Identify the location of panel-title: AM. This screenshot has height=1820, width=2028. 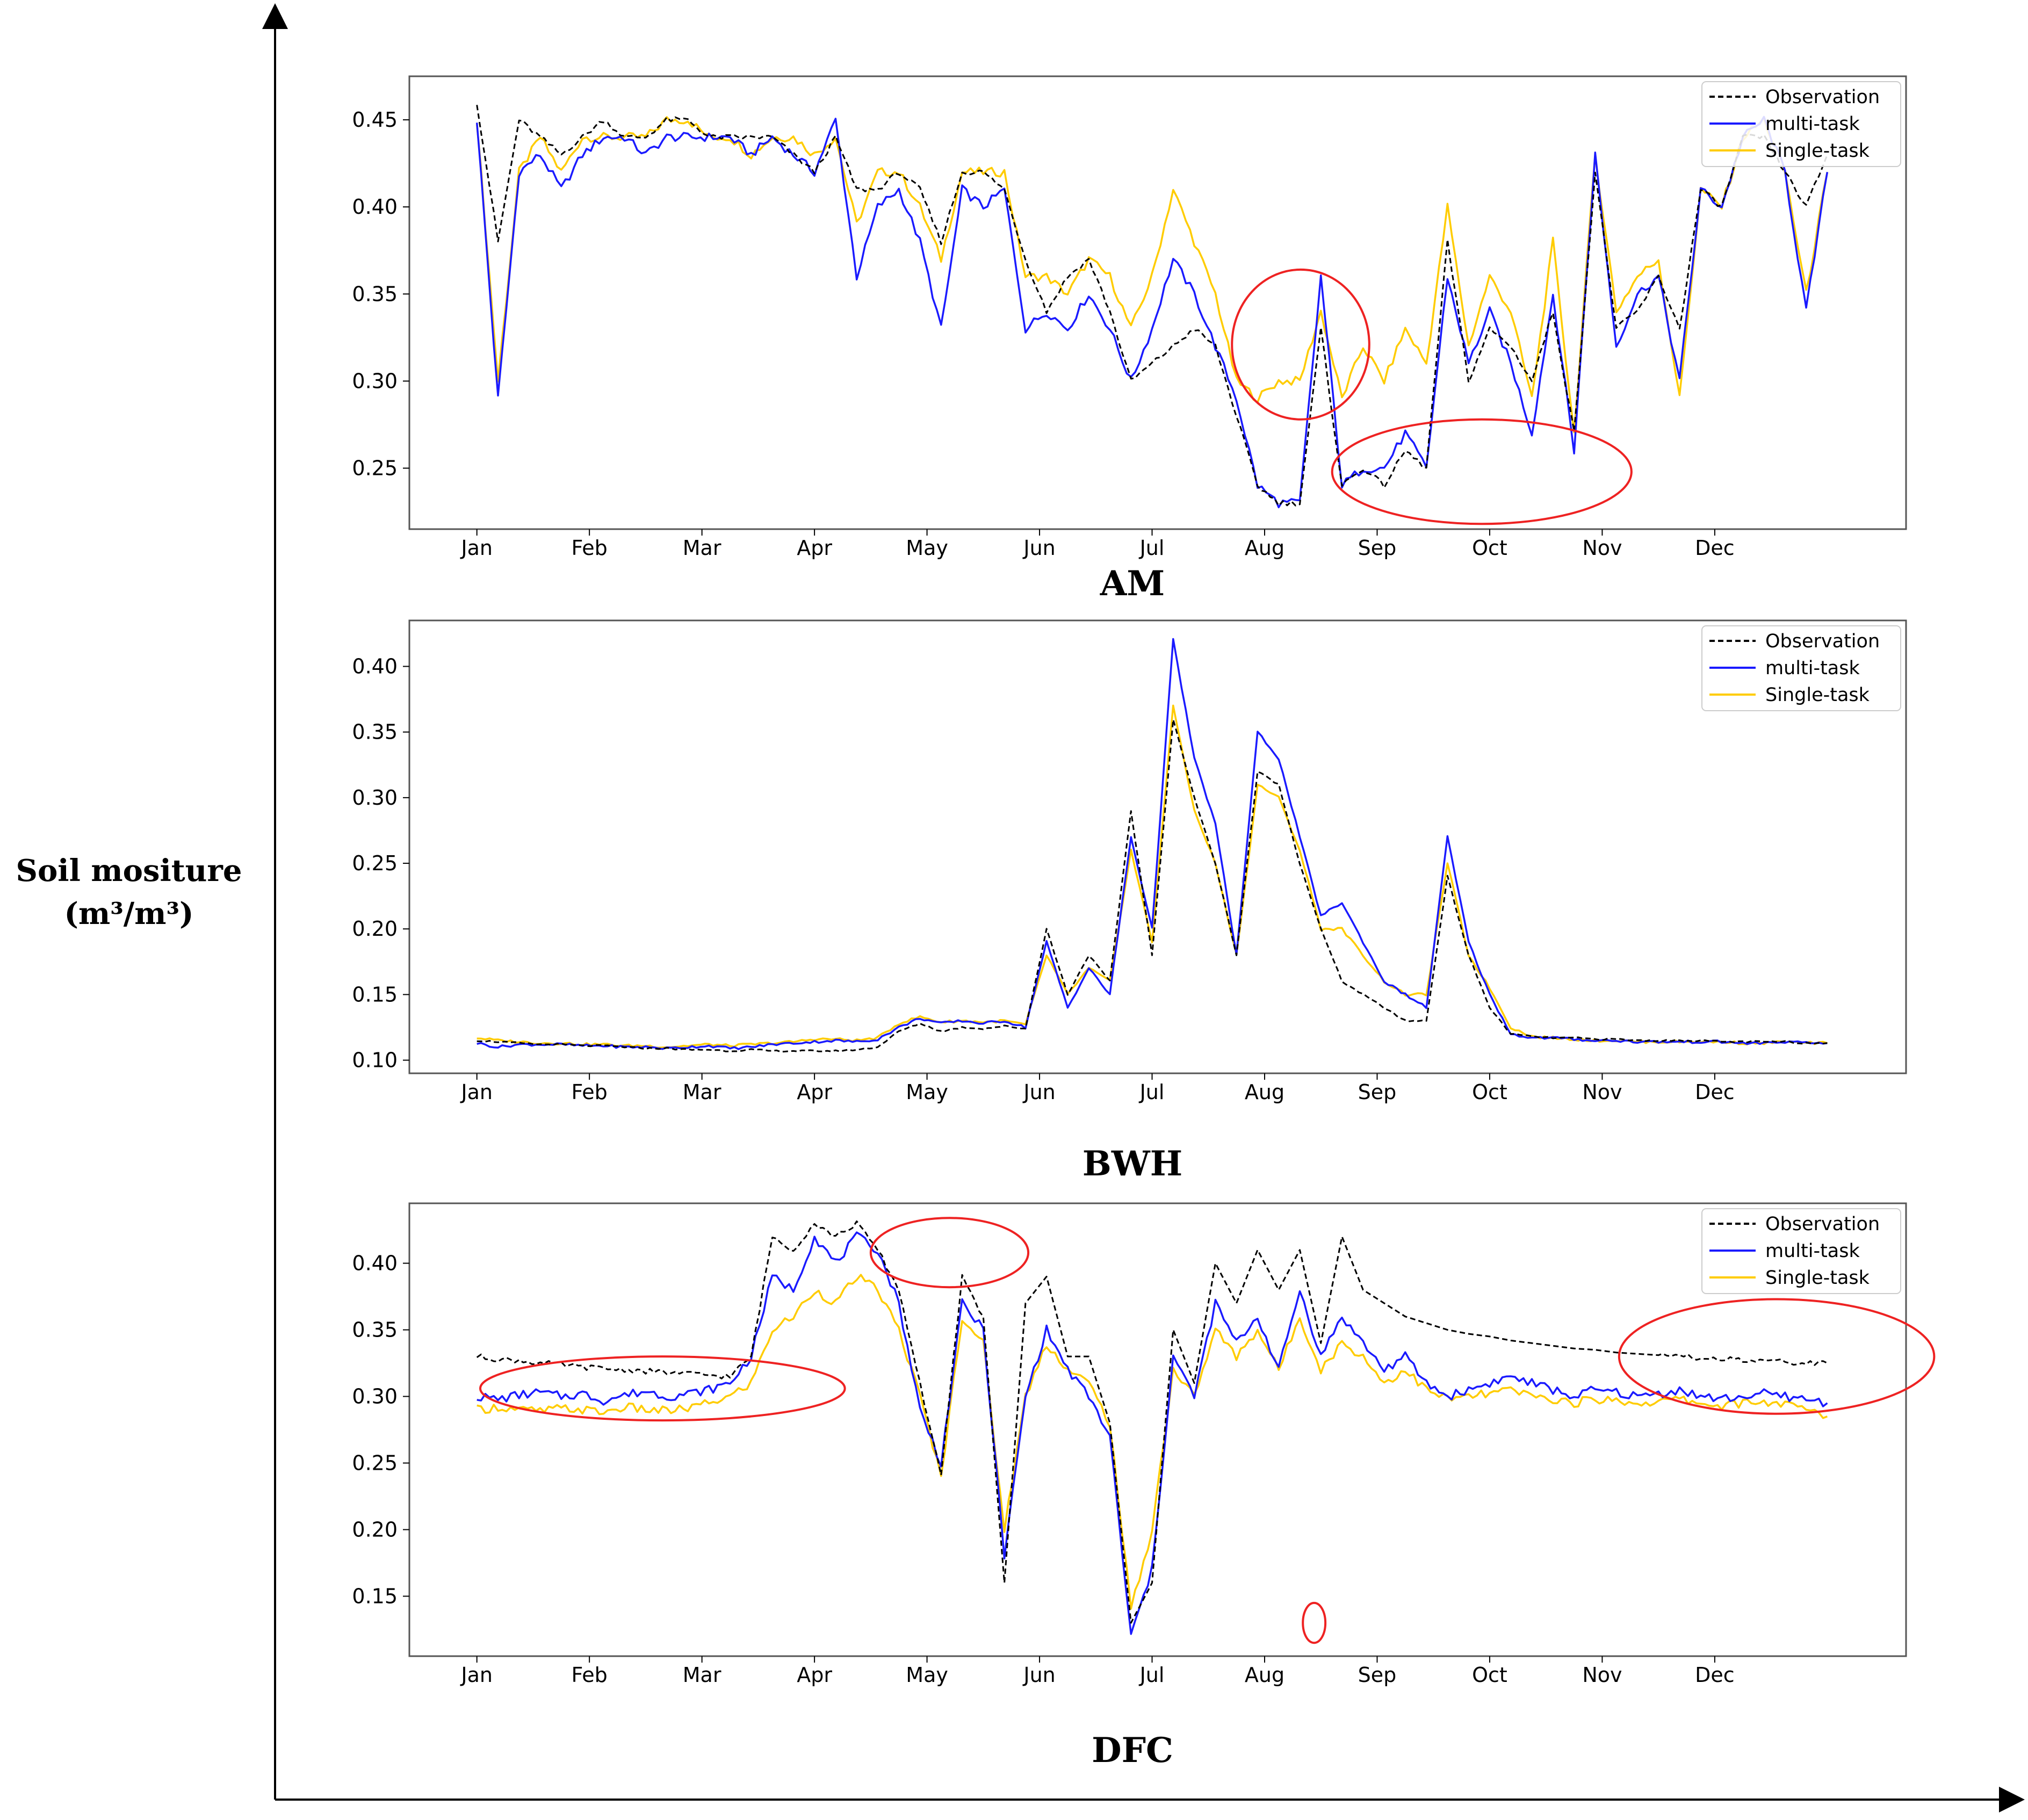
(1132, 584).